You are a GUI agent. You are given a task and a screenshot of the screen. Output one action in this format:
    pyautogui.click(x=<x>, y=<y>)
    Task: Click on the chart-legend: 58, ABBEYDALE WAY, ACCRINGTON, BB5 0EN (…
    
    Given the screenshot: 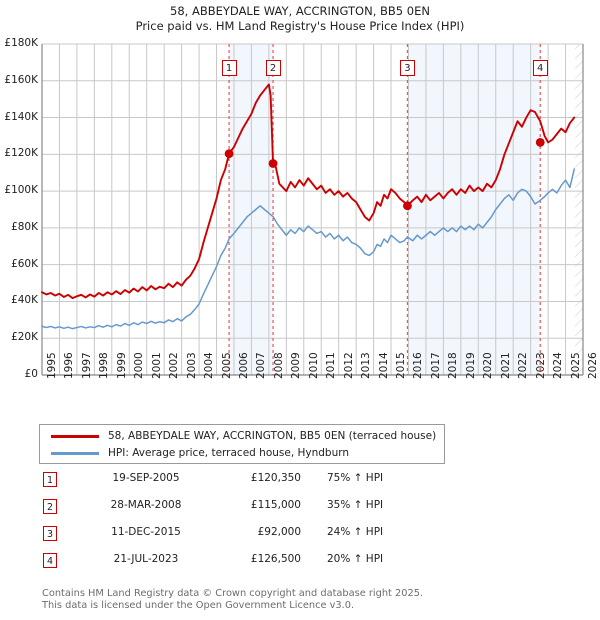 What is the action you would take?
    pyautogui.click(x=242, y=444)
    